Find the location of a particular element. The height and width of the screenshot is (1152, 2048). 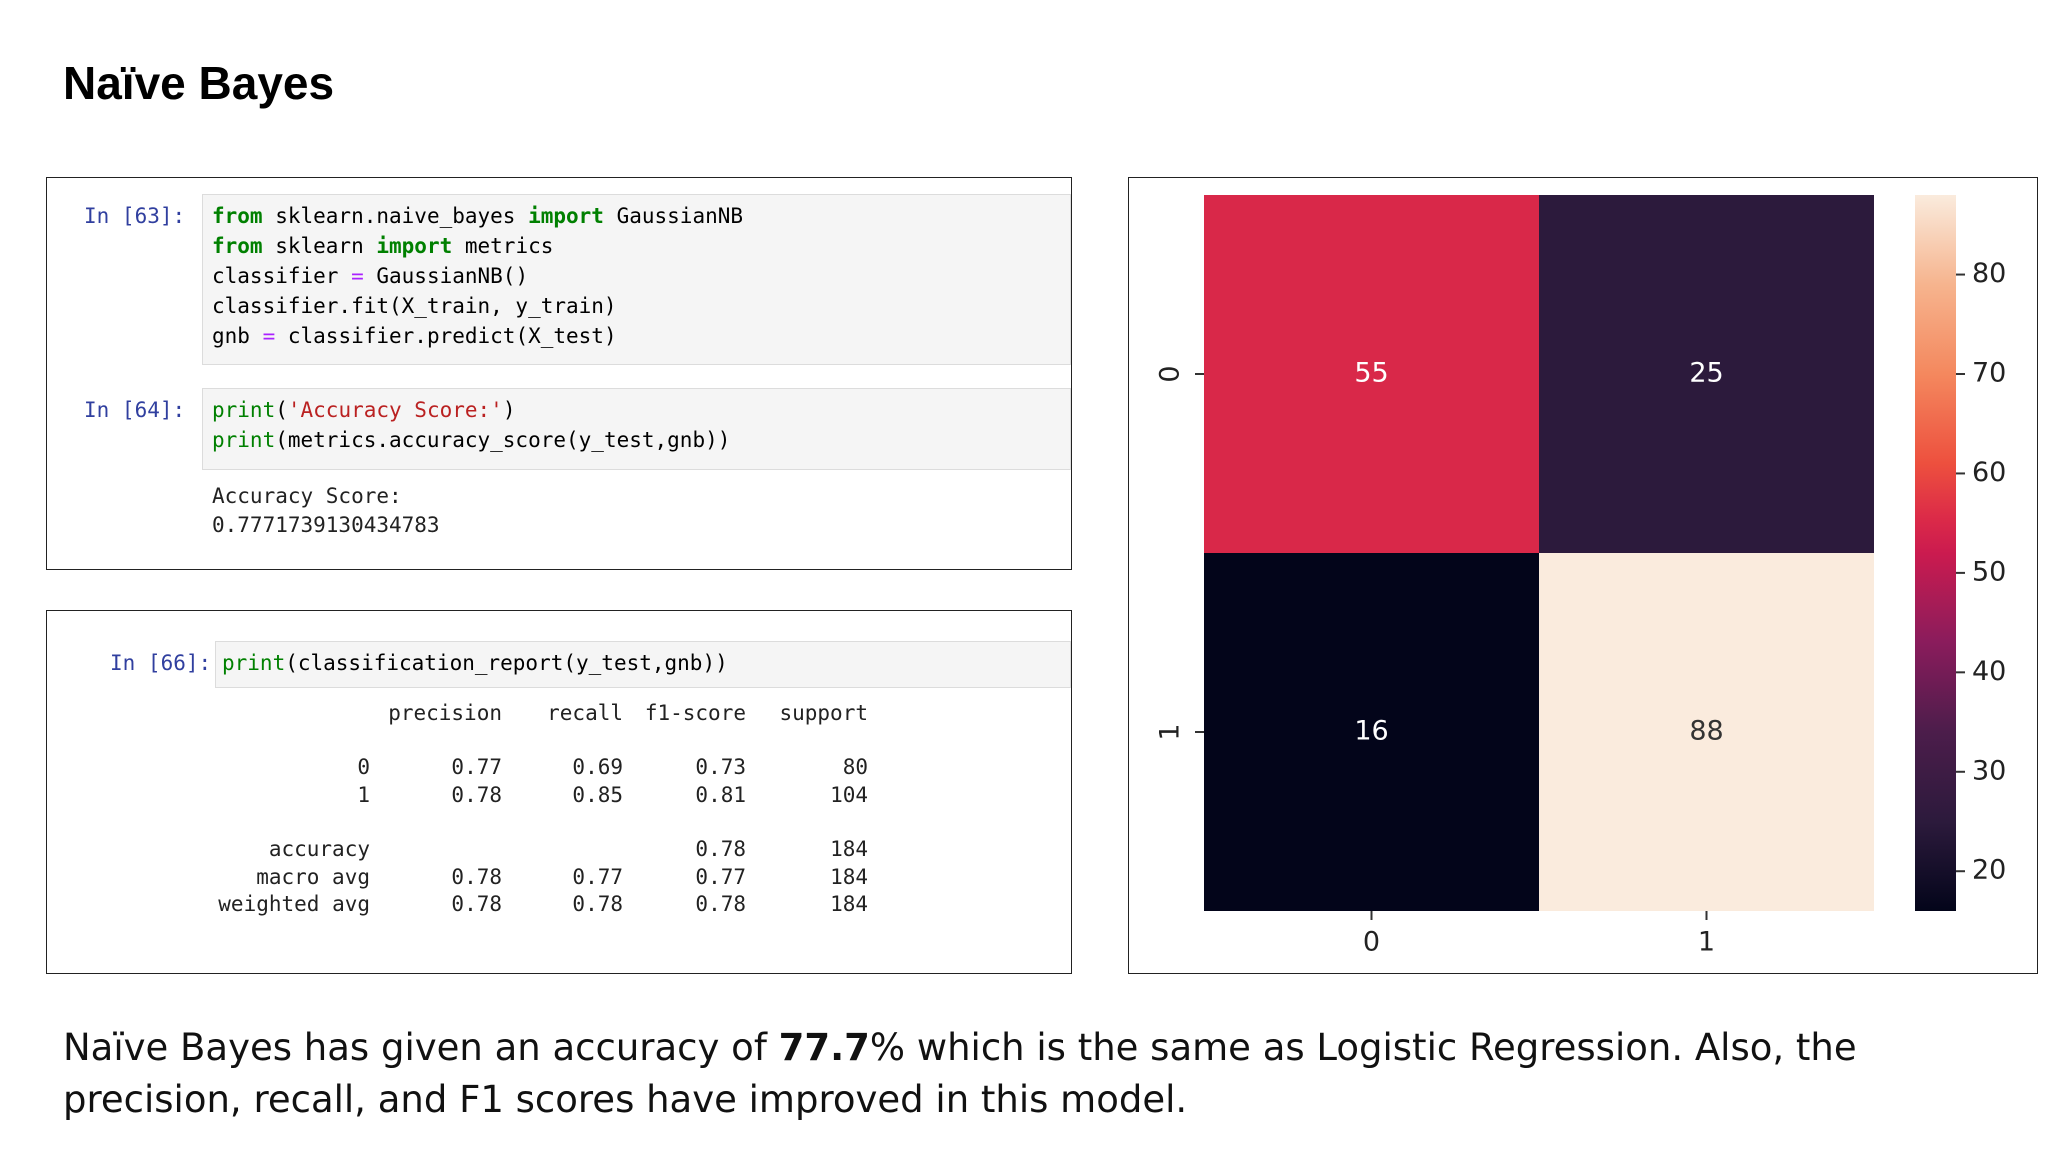

code-line: gnb = classifier.predict(X_test) is located at coordinates (414, 336).